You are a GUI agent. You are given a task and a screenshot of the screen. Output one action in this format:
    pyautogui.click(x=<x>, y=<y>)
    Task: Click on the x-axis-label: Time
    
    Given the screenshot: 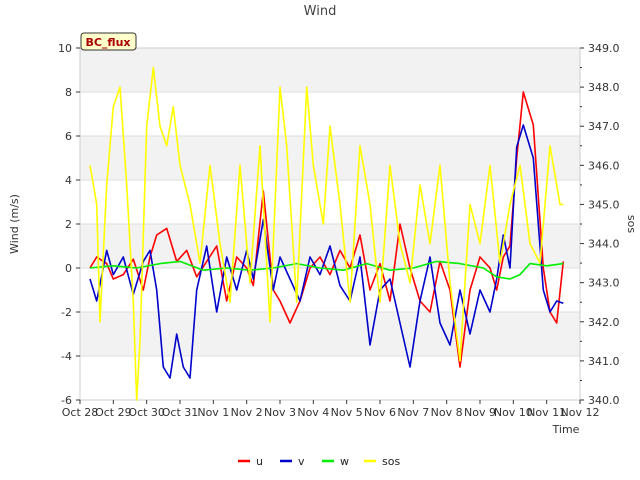 What is the action you would take?
    pyautogui.click(x=566, y=429)
    